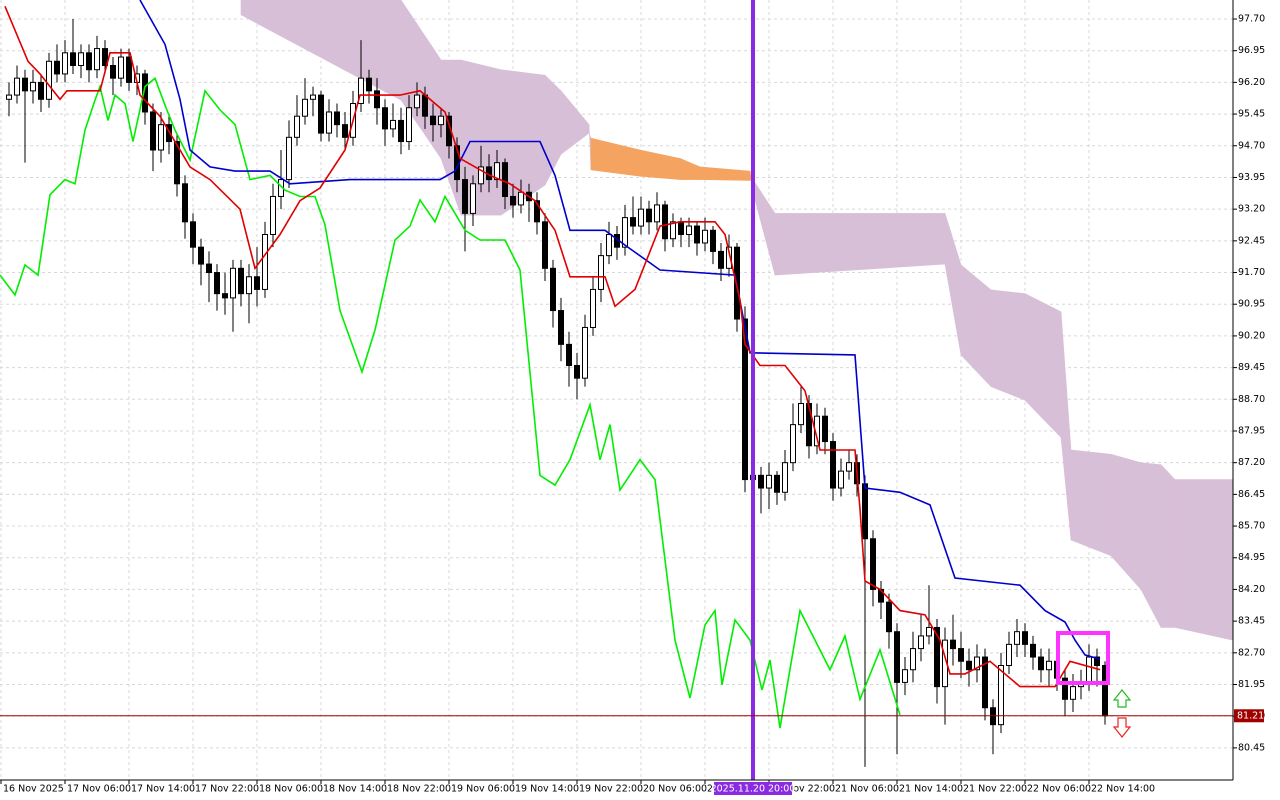 The image size is (1280, 800). Describe the element at coordinates (1251, 367) in the screenshot. I see `y-tick-label: 89.45` at that location.